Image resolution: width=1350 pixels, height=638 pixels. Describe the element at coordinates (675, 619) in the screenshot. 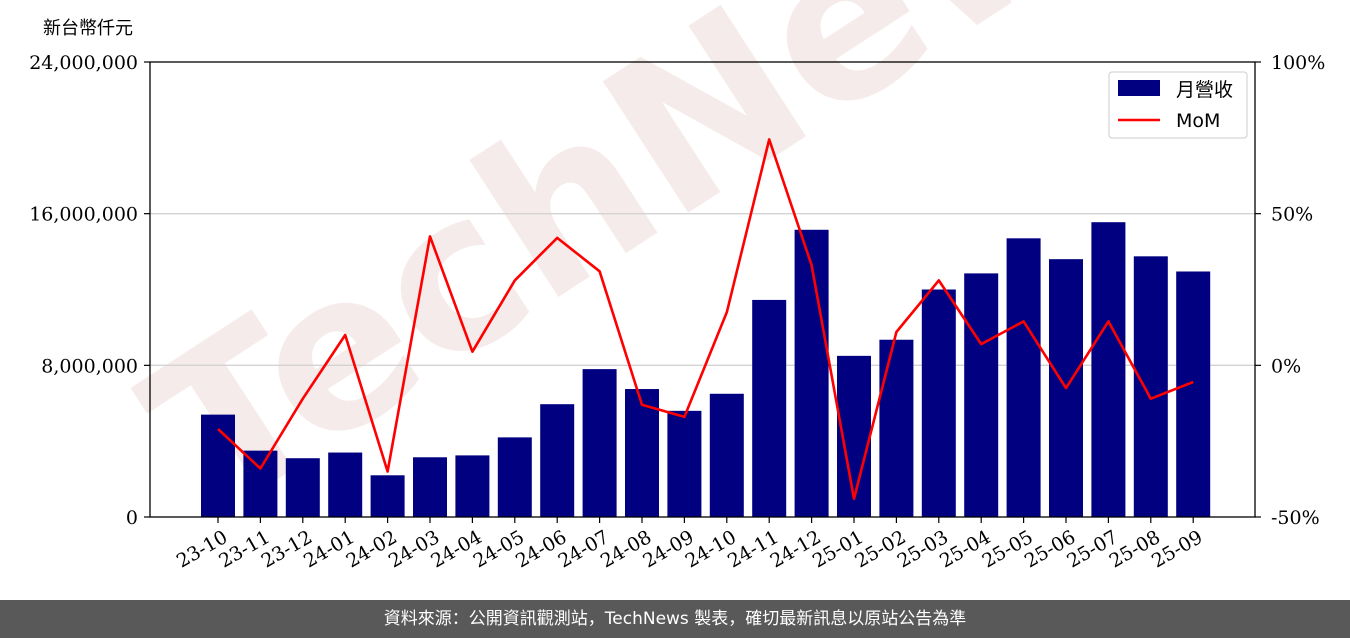

I see `source-footer: 資料來源：公開資訊觀測站，TechNews 製表，確切最新訊息以原站公告為準` at that location.